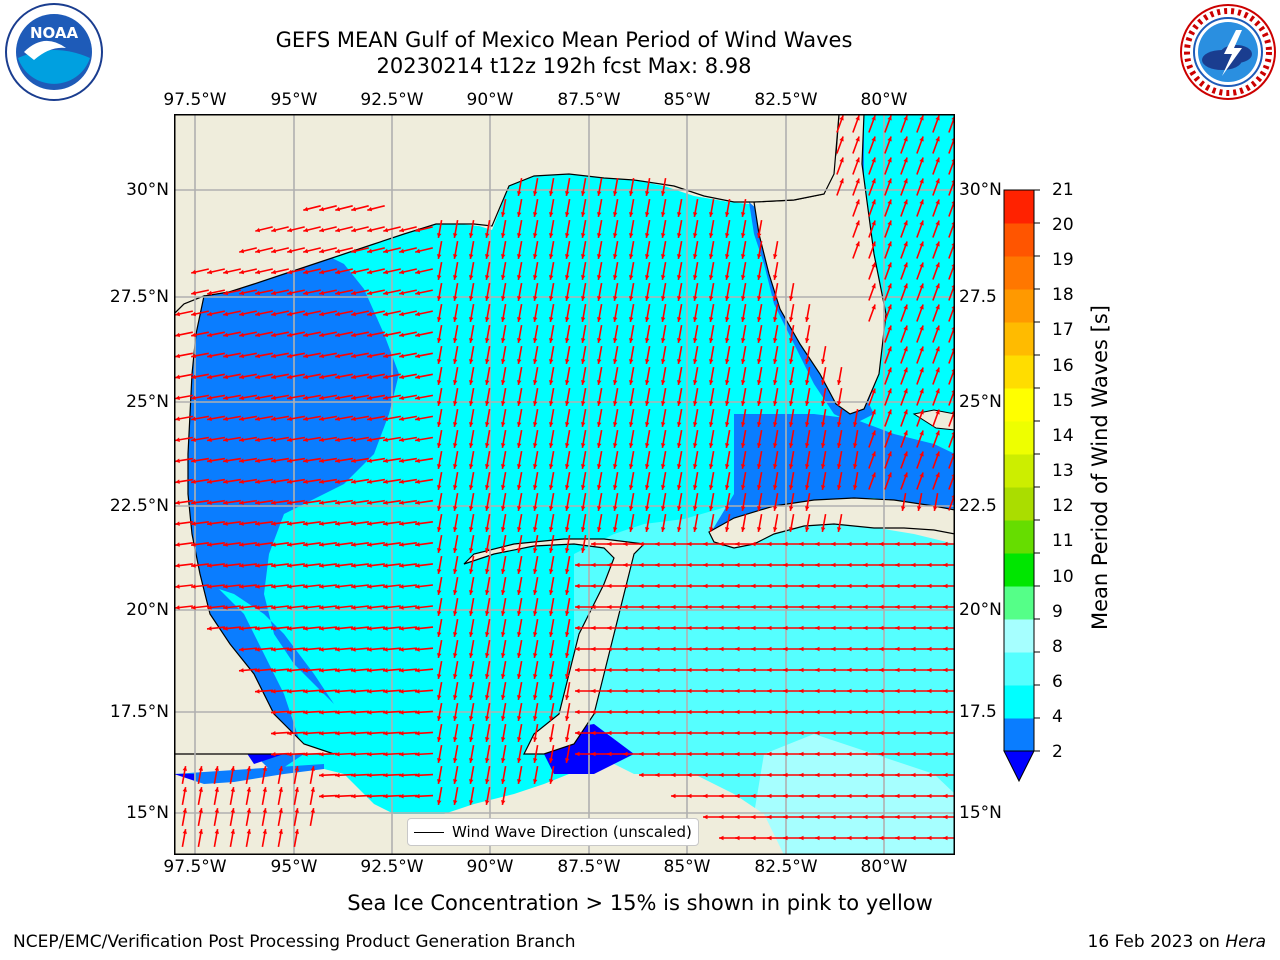 The image size is (1280, 960). What do you see at coordinates (1063, 295) in the screenshot?
I see `colorbar-tick: 18` at bounding box center [1063, 295].